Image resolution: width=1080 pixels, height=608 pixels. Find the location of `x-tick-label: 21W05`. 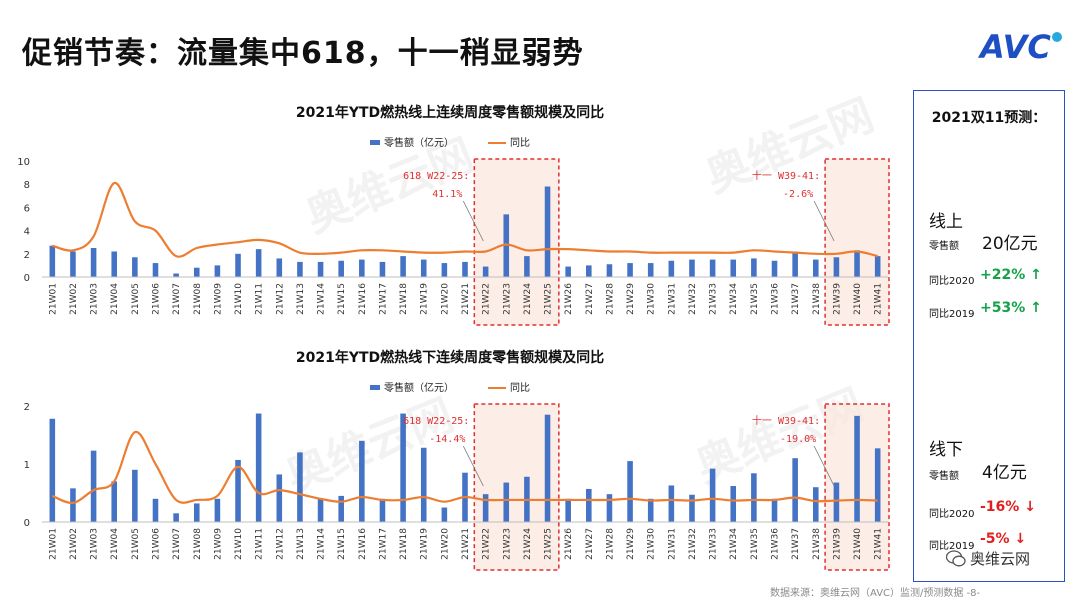

x-tick-label: 21W05 is located at coordinates (136, 299).